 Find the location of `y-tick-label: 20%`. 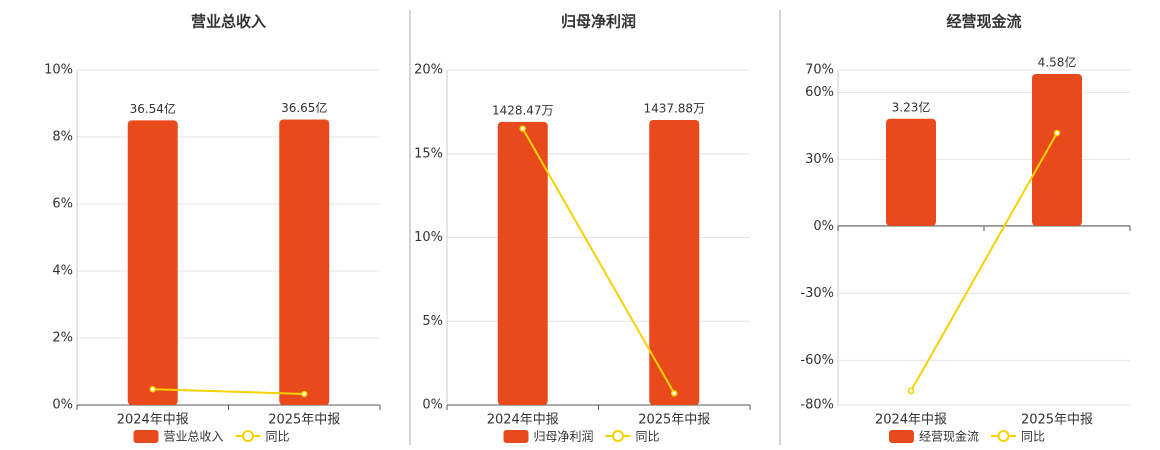

y-tick-label: 20% is located at coordinates (428, 70).